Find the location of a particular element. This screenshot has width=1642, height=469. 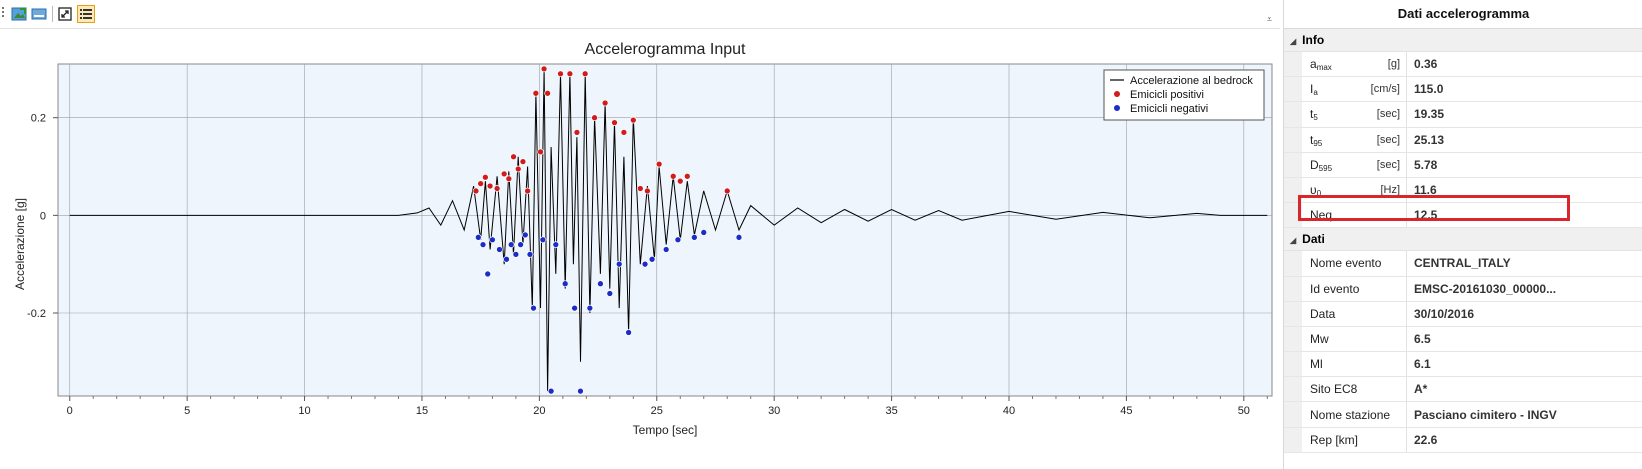

property-value: 115.0 is located at coordinates (1429, 89).